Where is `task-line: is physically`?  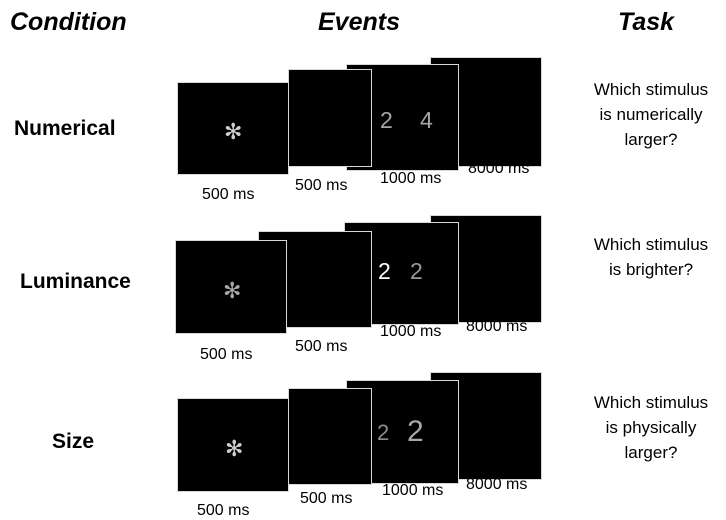 task-line: is physically is located at coordinates (651, 427).